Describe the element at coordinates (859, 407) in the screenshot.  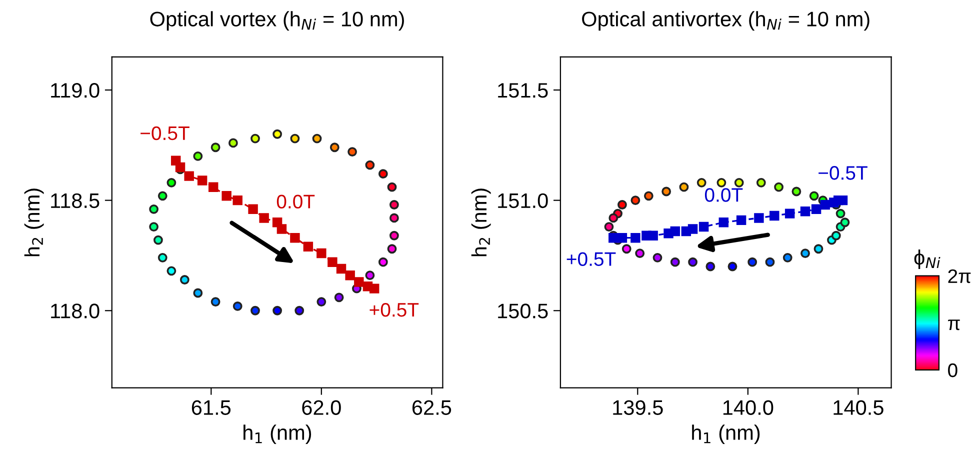
I see `x-tick-label: 140.5` at that location.